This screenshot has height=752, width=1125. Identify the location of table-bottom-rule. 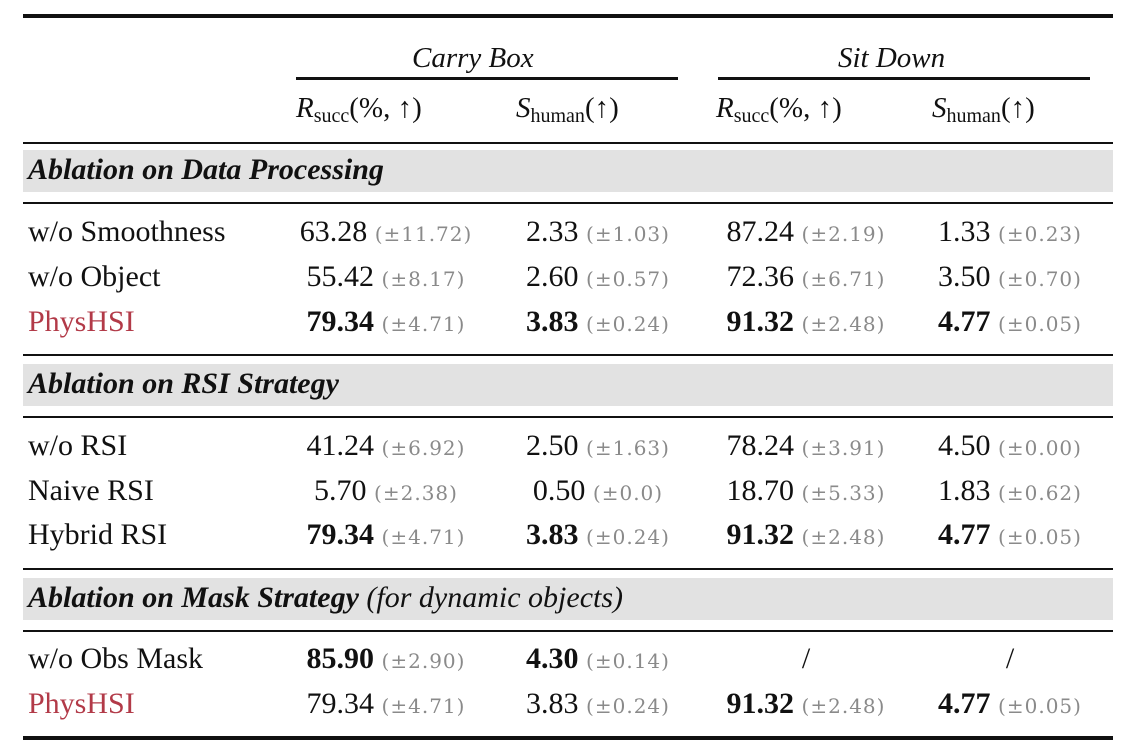
(568, 738).